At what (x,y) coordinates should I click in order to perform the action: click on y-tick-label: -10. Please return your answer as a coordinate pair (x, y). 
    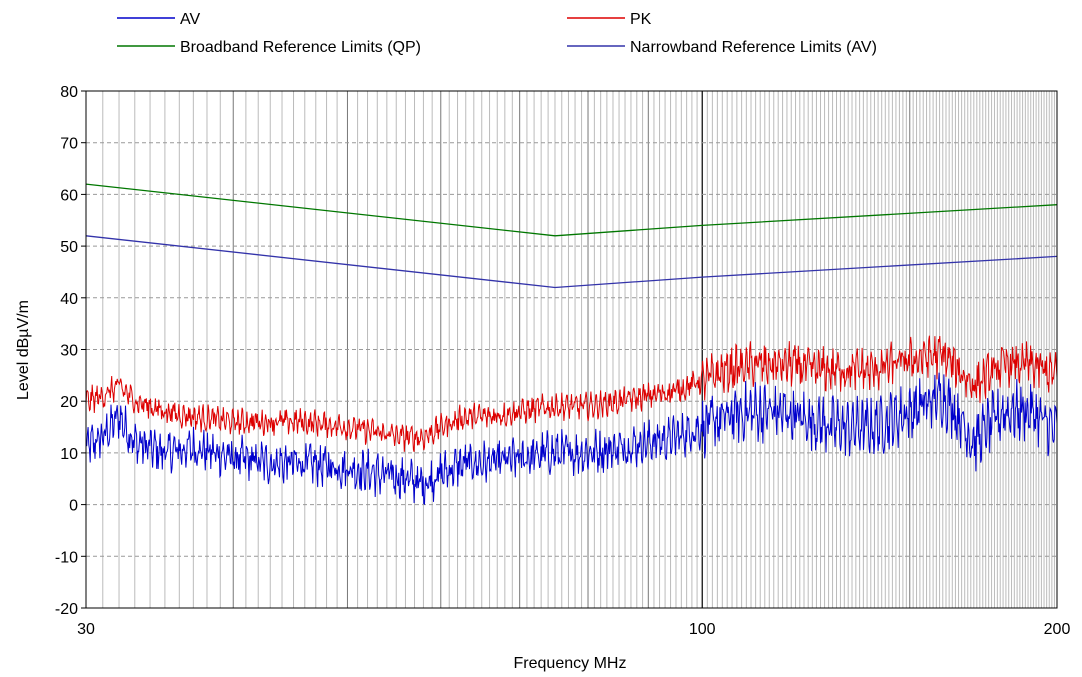
    Looking at the image, I should click on (66, 557).